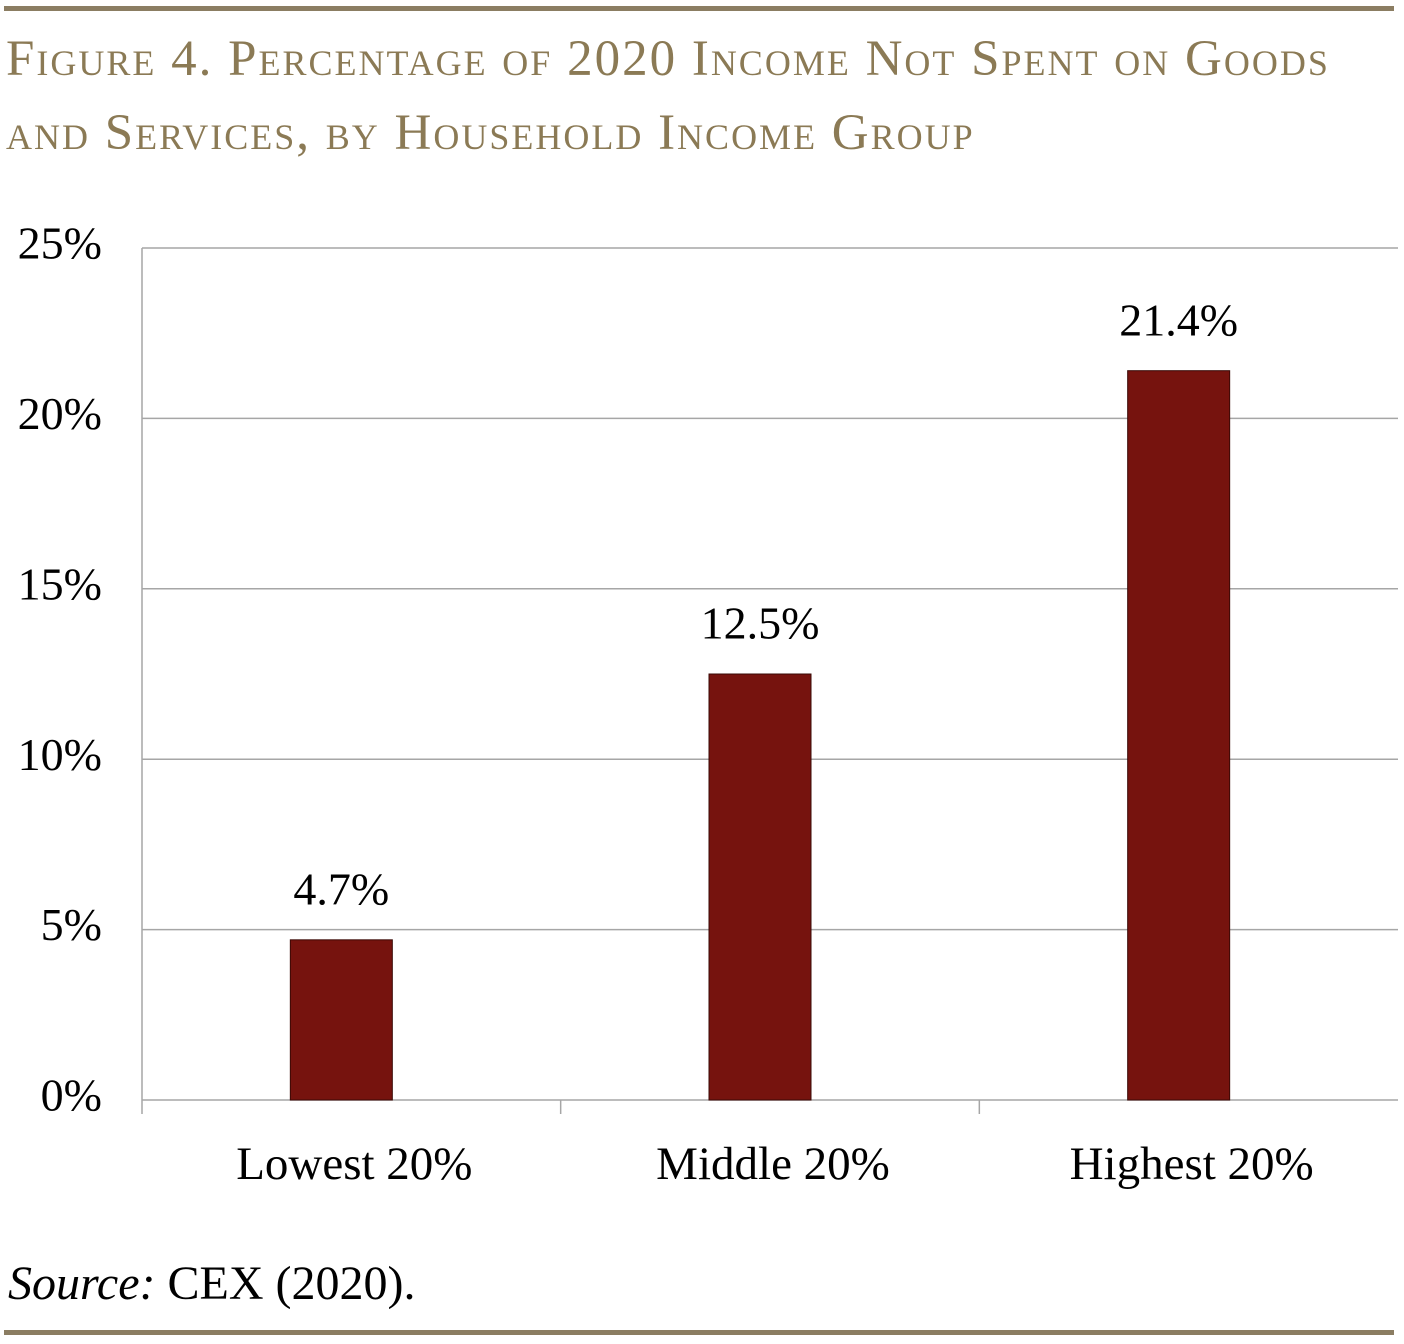 The image size is (1404, 1344). What do you see at coordinates (71, 924) in the screenshot?
I see `y-tick-label: 5%` at bounding box center [71, 924].